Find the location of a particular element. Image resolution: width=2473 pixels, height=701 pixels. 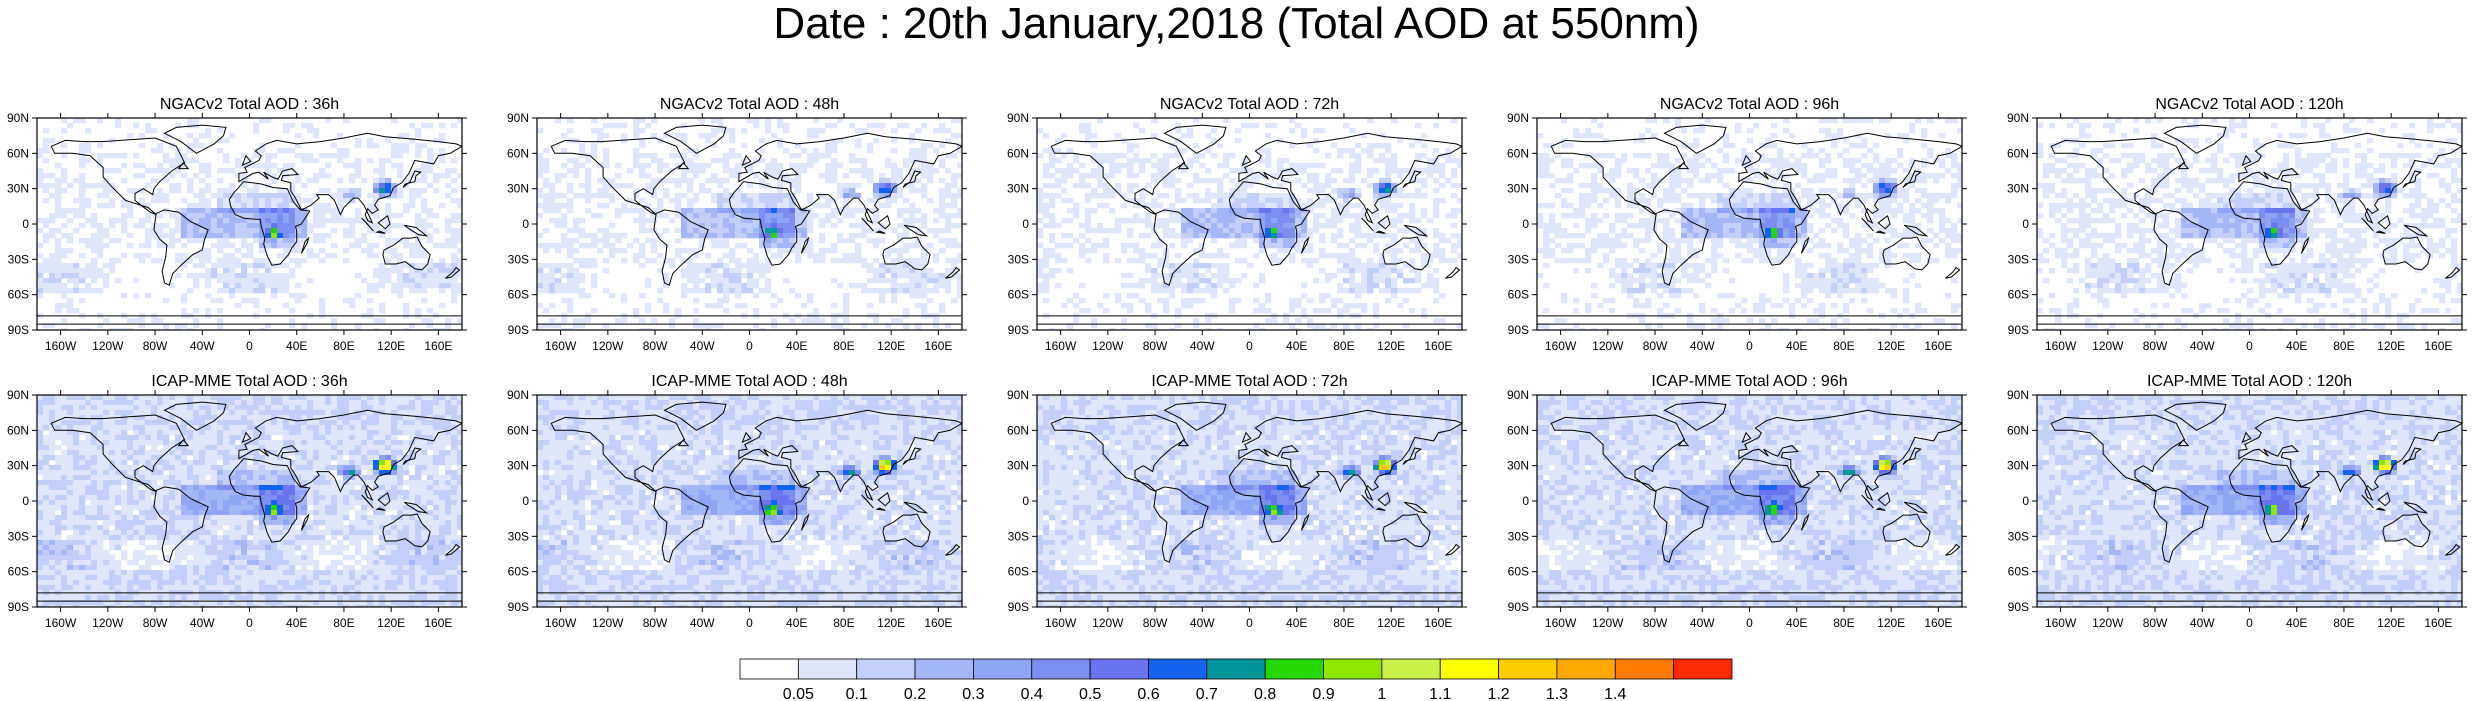

colorbar-label: 1.1 is located at coordinates (1440, 693).